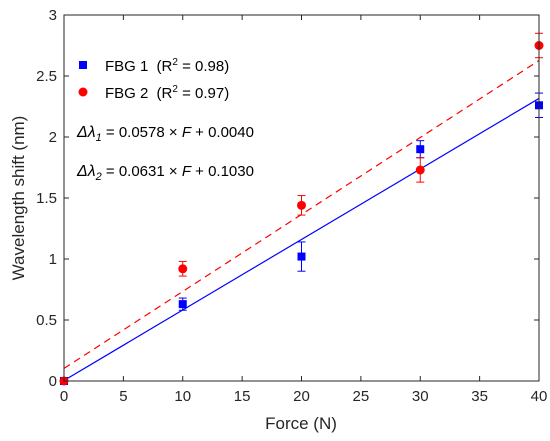 This screenshot has height=441, width=550. What do you see at coordinates (203, 93) in the screenshot?
I see `legend-r2-value-fbg2: = 0.97)` at bounding box center [203, 93].